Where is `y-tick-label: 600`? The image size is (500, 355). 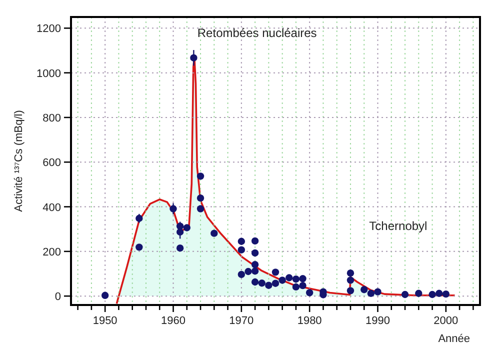 y-tick-label: 600 is located at coordinates (51, 163).